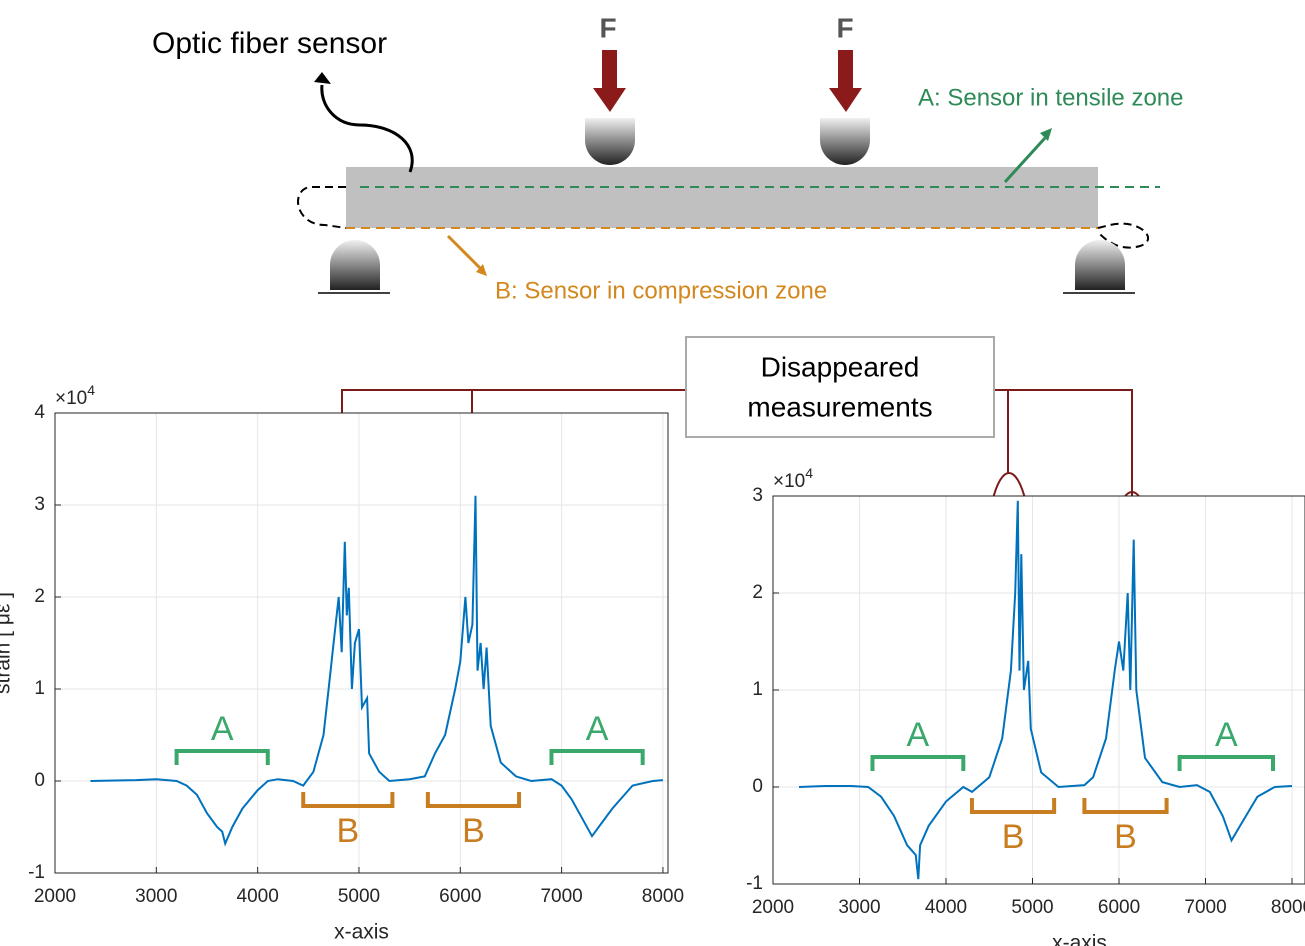  Describe the element at coordinates (840, 387) in the screenshot. I see `callout-box` at that location.